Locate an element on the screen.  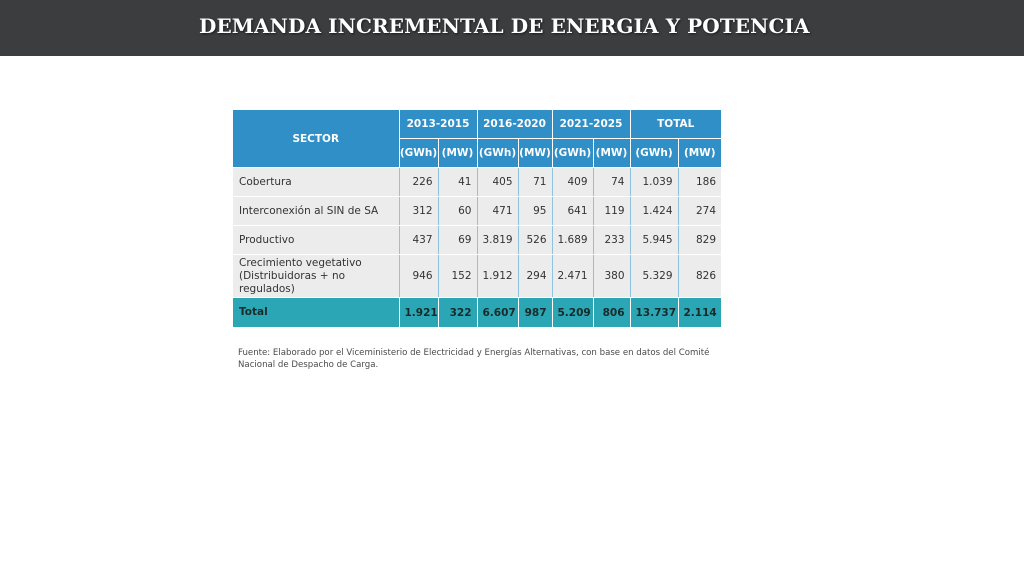
table-cell: 1.039 is located at coordinates (653, 182).